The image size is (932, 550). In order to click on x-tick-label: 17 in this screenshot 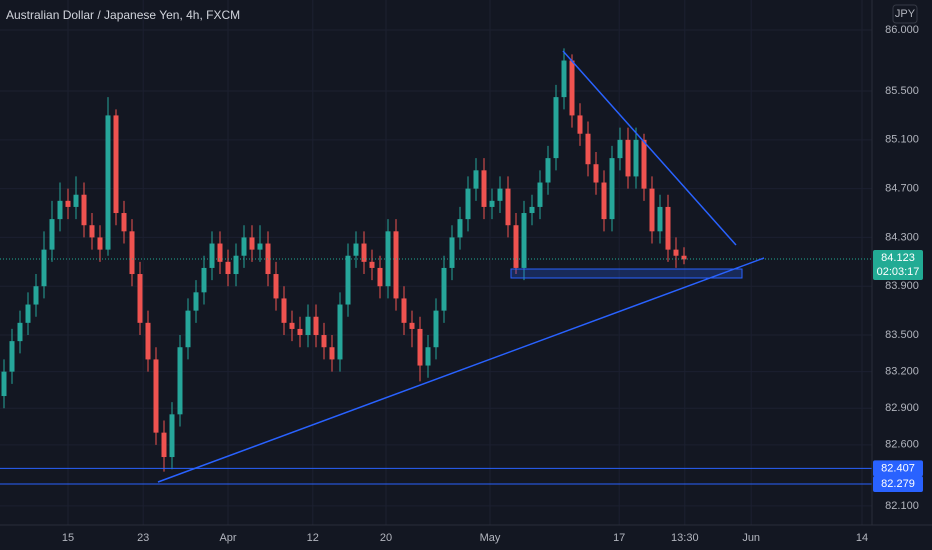, I will do `click(619, 538)`.